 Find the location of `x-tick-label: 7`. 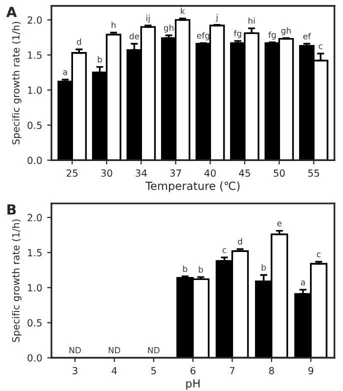

x-tick-label: 7 is located at coordinates (232, 370).